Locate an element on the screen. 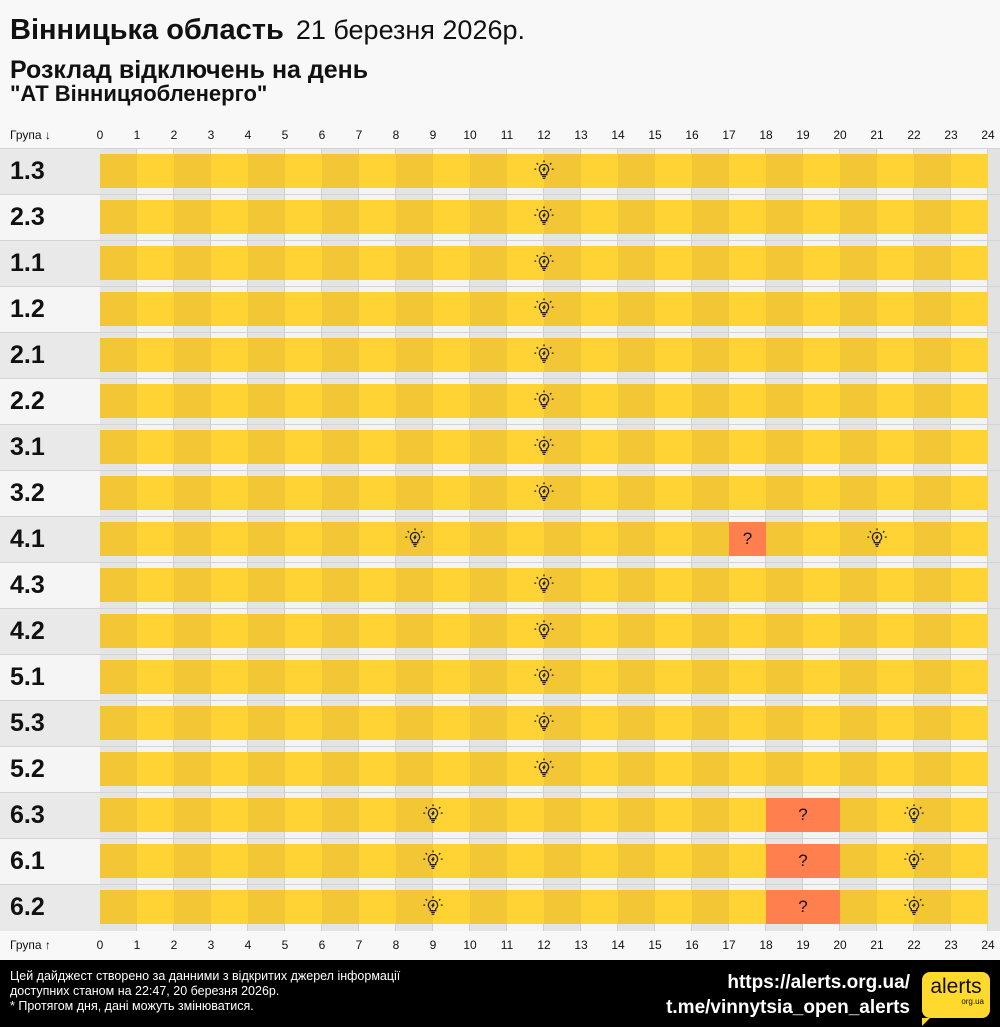 The image size is (1000, 1027). group-row: 1.2 is located at coordinates (500, 309).